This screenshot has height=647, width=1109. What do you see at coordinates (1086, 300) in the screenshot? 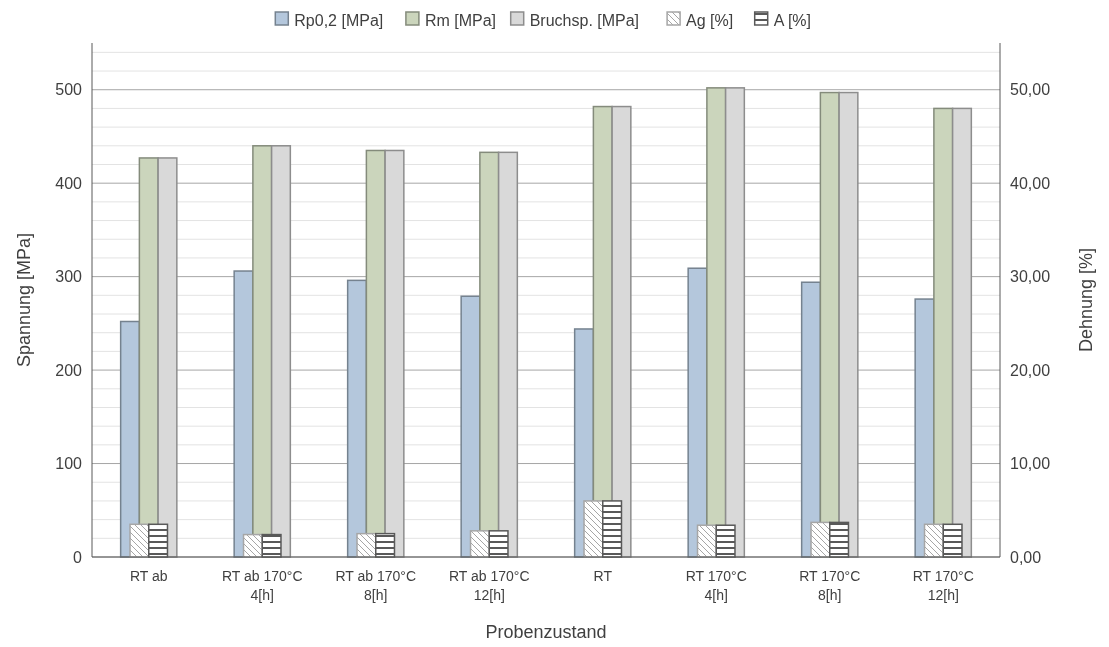
I see `y2-axis-title: Dehnung [%]` at bounding box center [1086, 300].